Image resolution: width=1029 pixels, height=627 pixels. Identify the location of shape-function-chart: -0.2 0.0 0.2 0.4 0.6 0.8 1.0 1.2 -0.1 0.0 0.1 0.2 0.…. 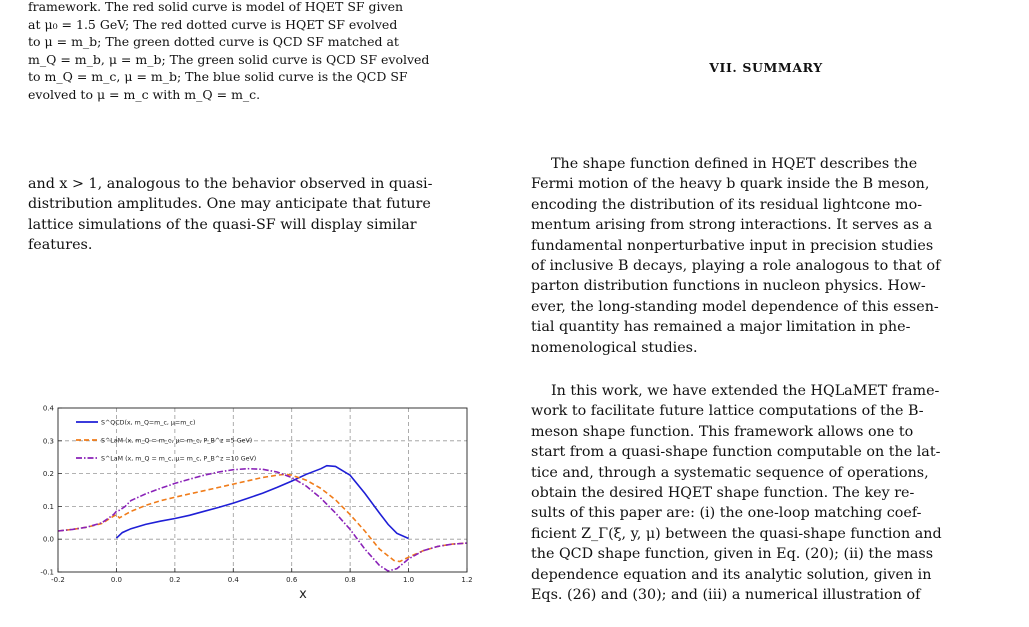
(256, 504).